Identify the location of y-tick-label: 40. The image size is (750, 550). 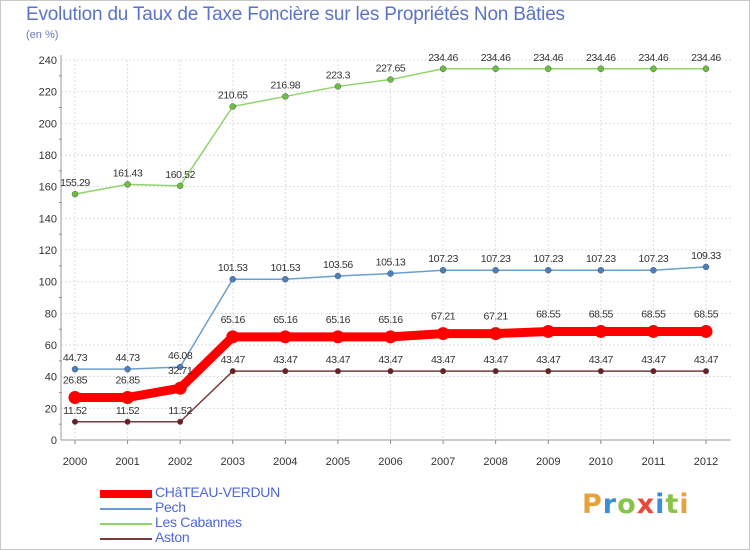
(51, 378).